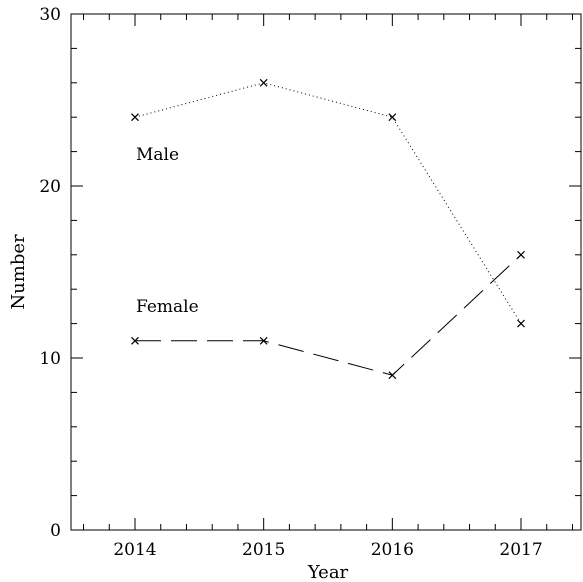 This screenshot has height=582, width=583. What do you see at coordinates (55, 531) in the screenshot?
I see `y-tick-label: 0` at bounding box center [55, 531].